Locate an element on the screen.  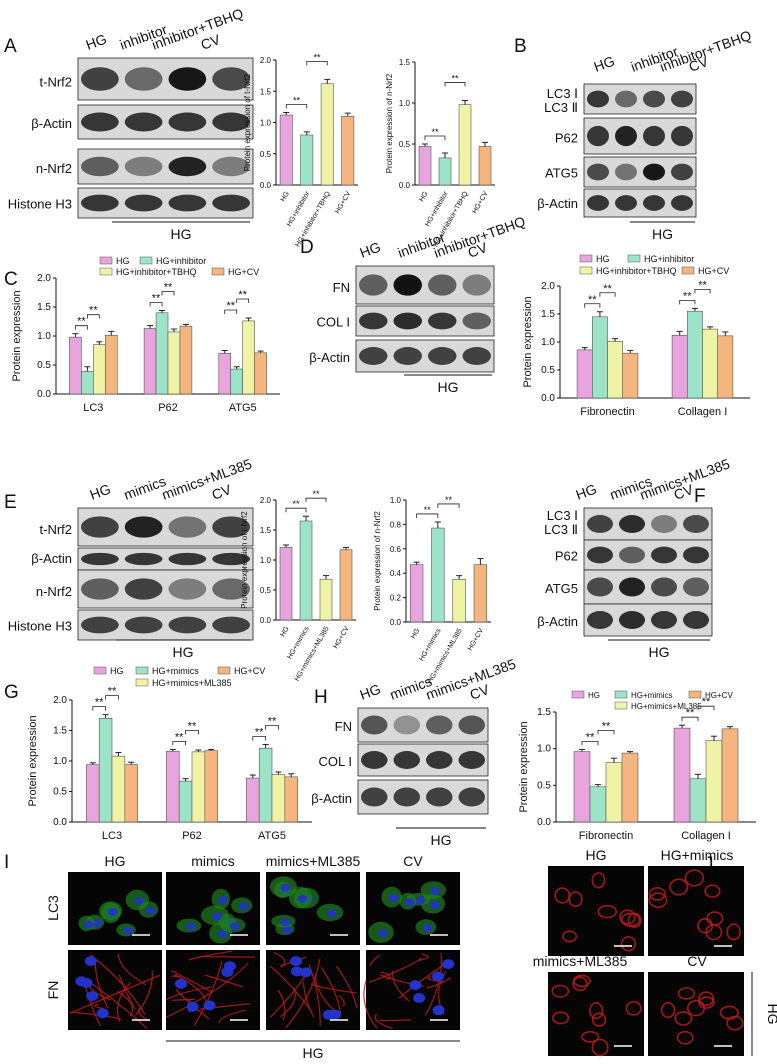
y-axis-label: Protein expression of t-Nrf2 is located at coordinates (244, 560).